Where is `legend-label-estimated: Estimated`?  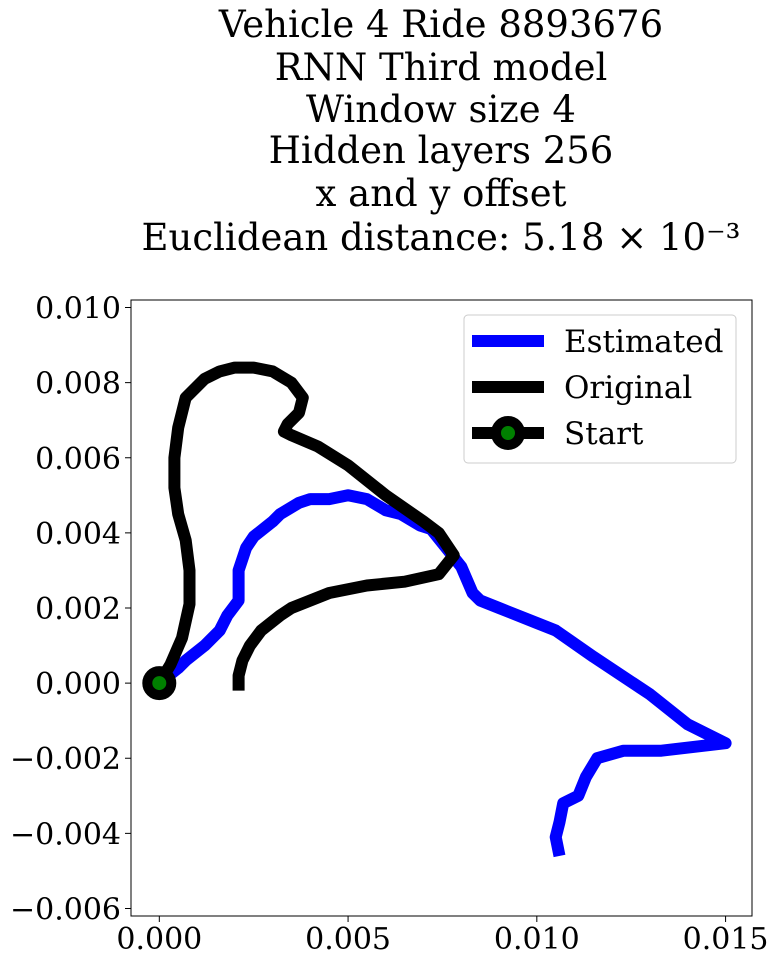
legend-label-estimated: Estimated is located at coordinates (643, 342).